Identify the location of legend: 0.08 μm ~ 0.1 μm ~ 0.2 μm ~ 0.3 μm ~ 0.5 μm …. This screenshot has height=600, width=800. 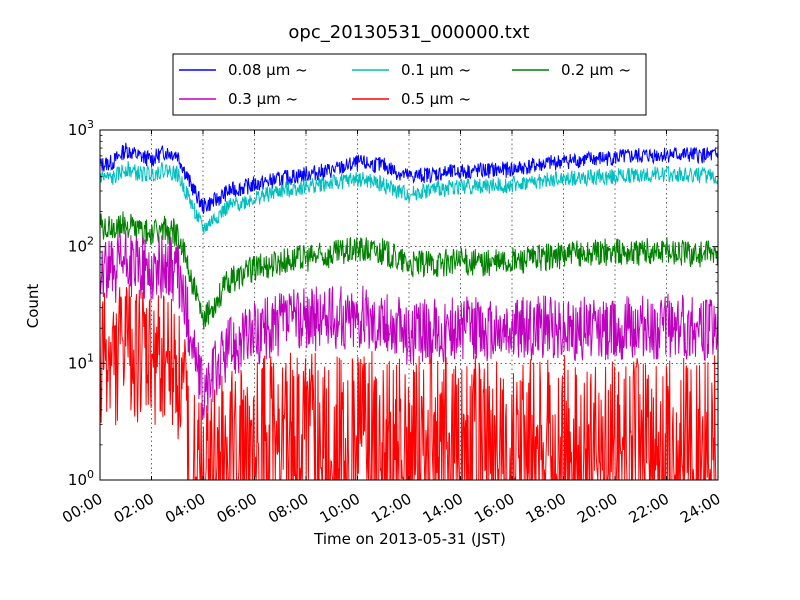
(409, 84).